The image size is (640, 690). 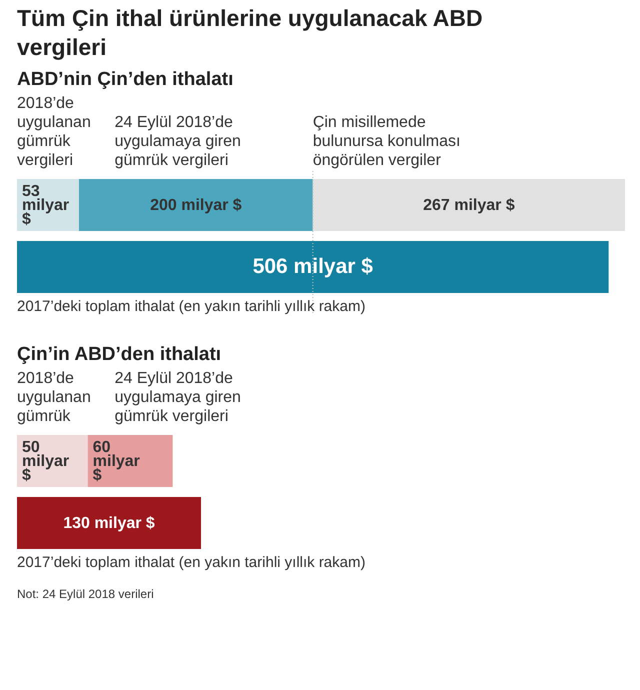 I want to click on chart-title: Çin’in ABD’den ithalatı, so click(x=119, y=354).